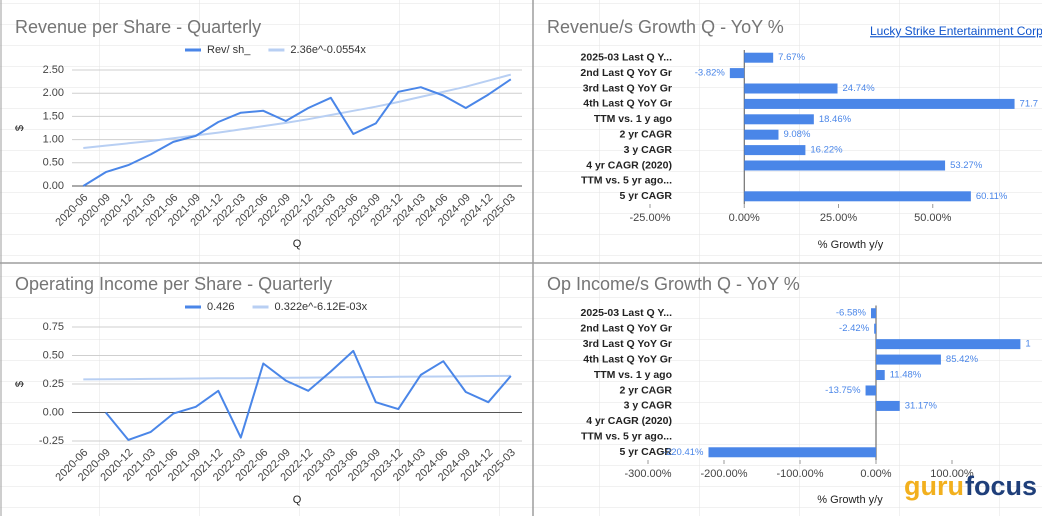  I want to click on y-tick-label: 1.50, so click(53, 116).